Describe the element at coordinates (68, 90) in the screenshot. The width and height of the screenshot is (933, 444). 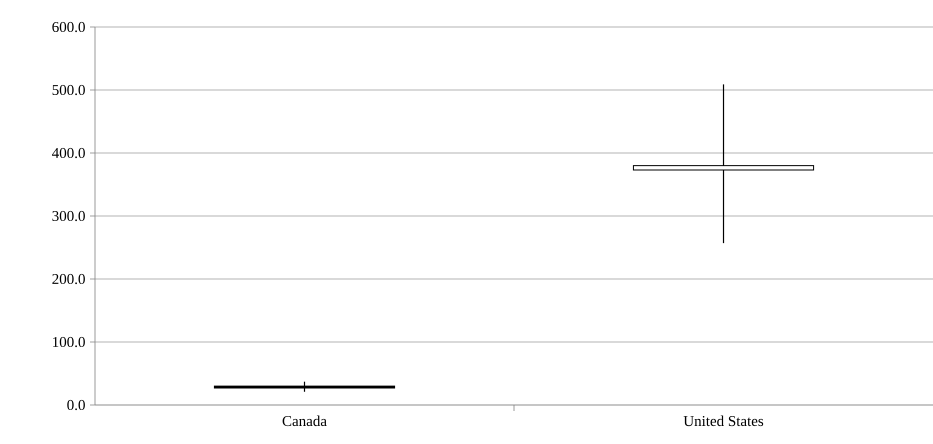
I see `y-tick-label: 500.0` at that location.